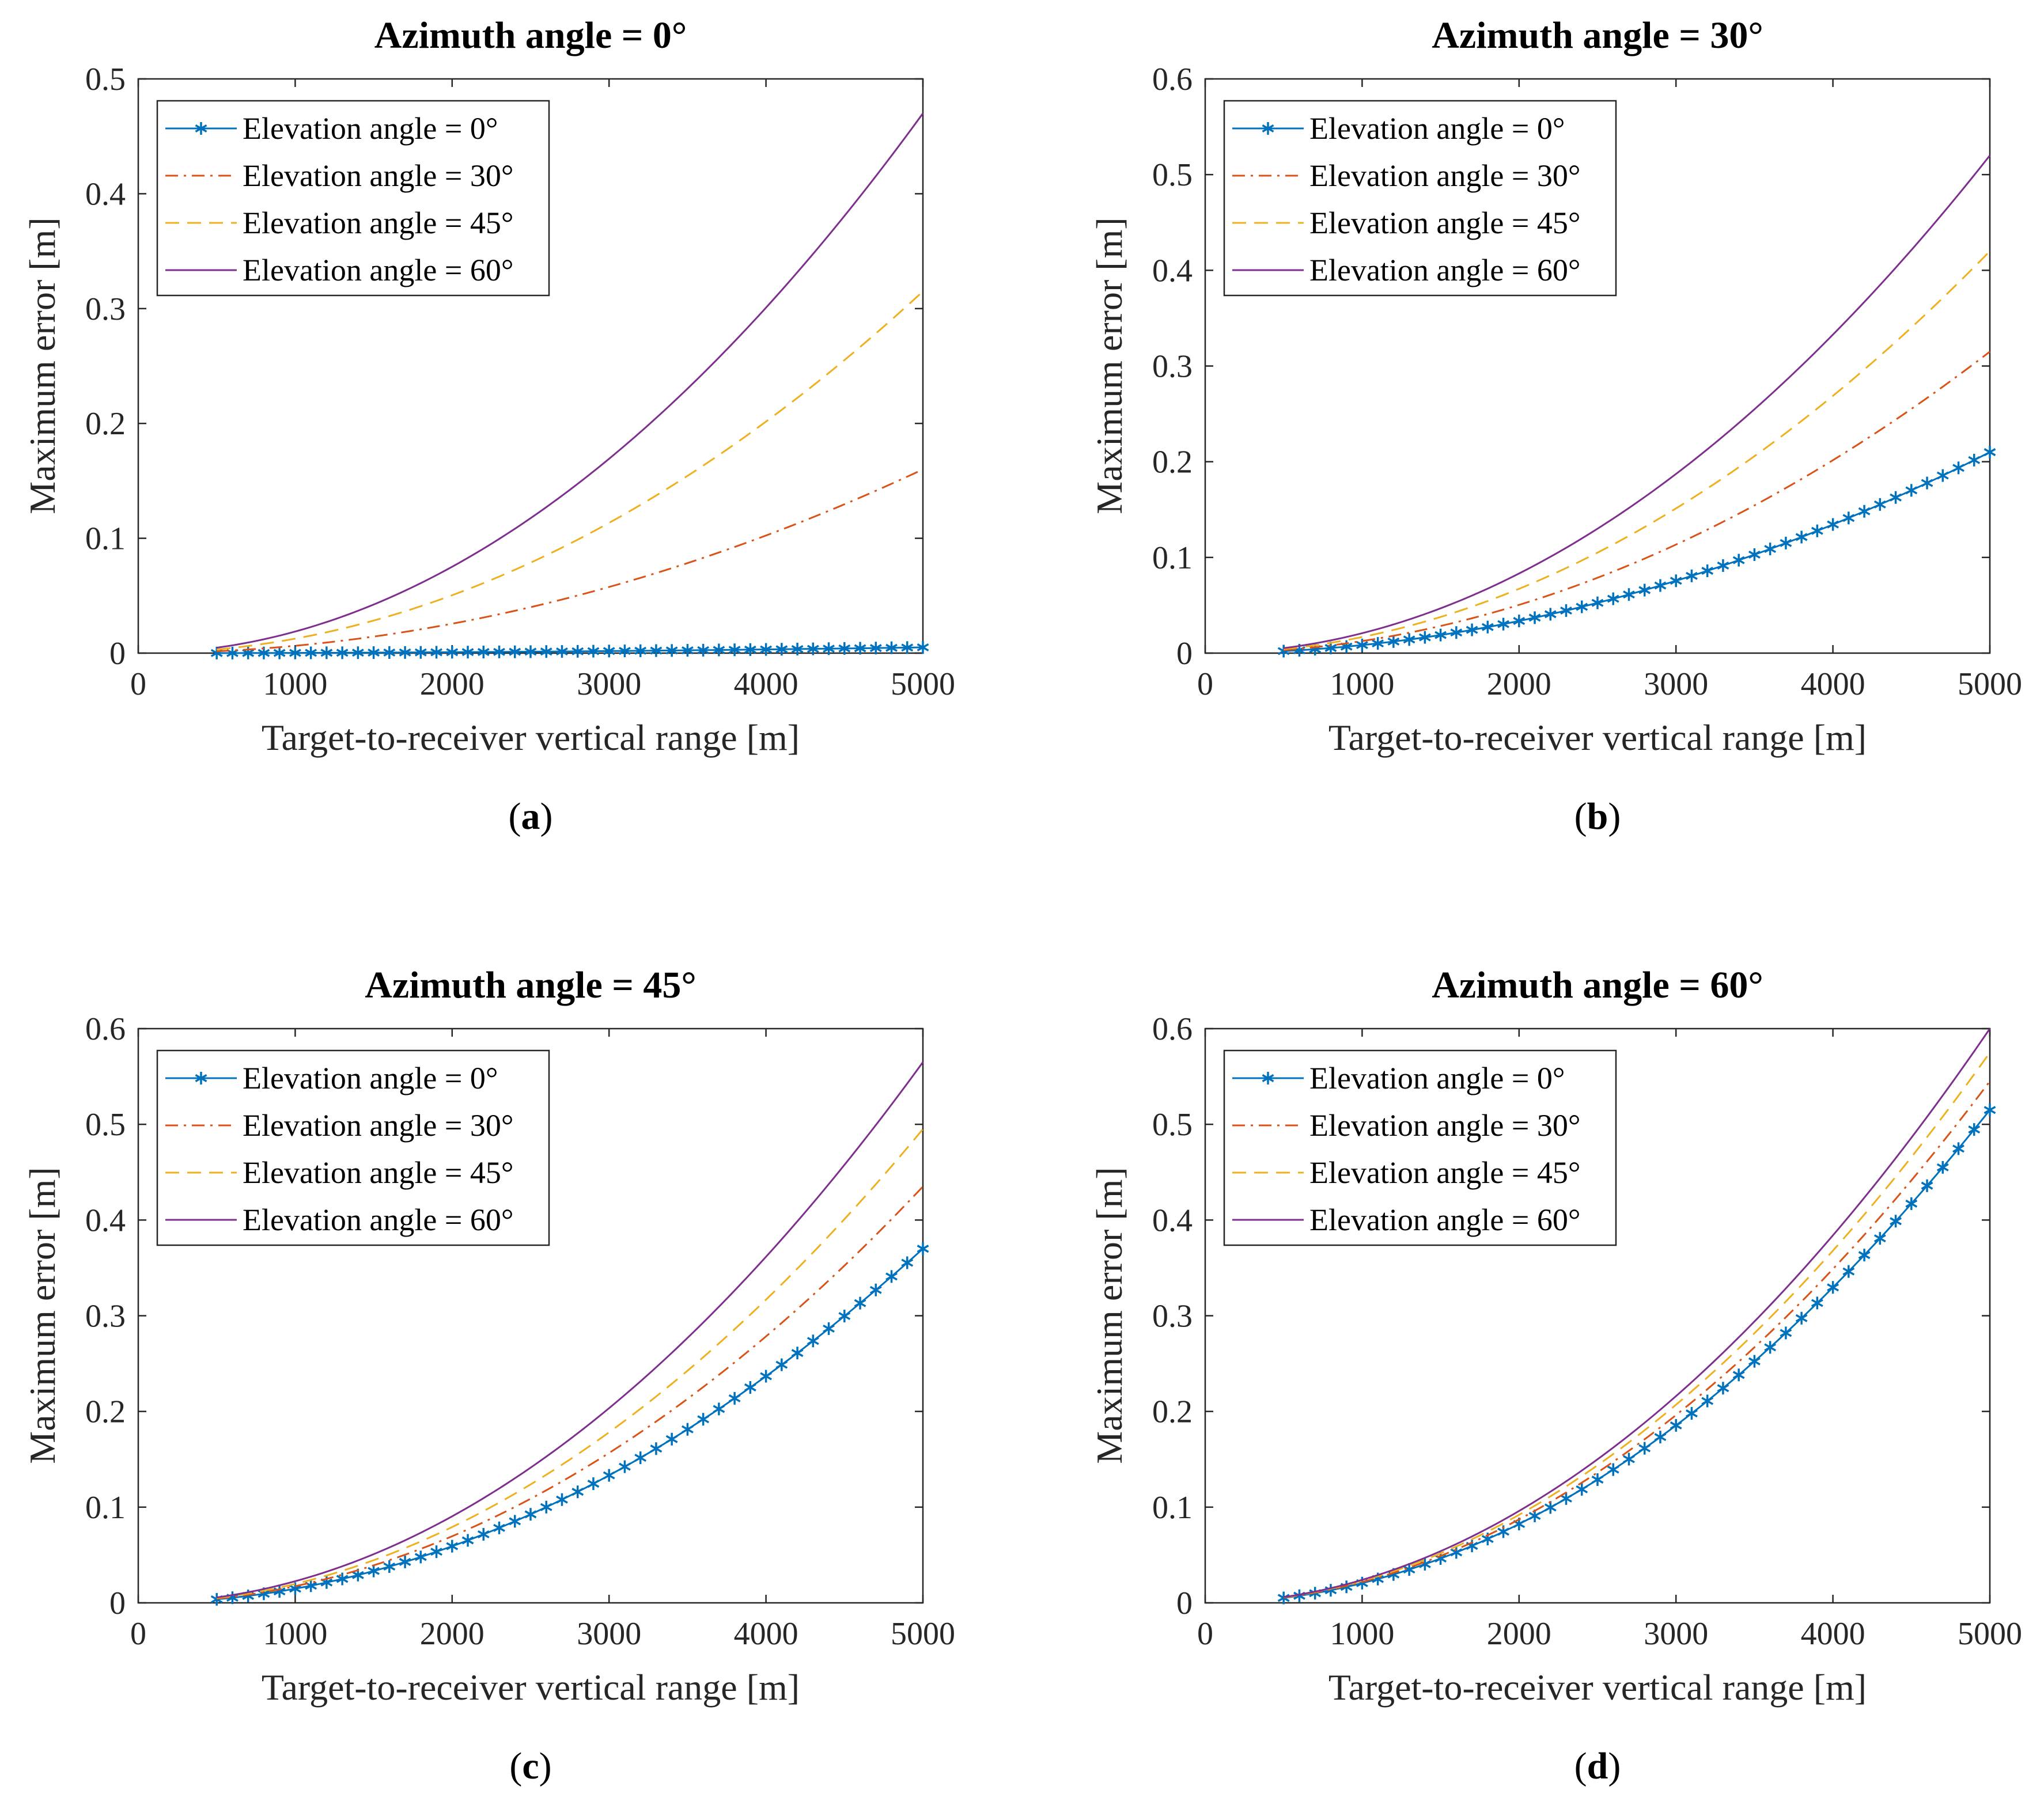  What do you see at coordinates (353, 1148) in the screenshot?
I see `legend-box` at bounding box center [353, 1148].